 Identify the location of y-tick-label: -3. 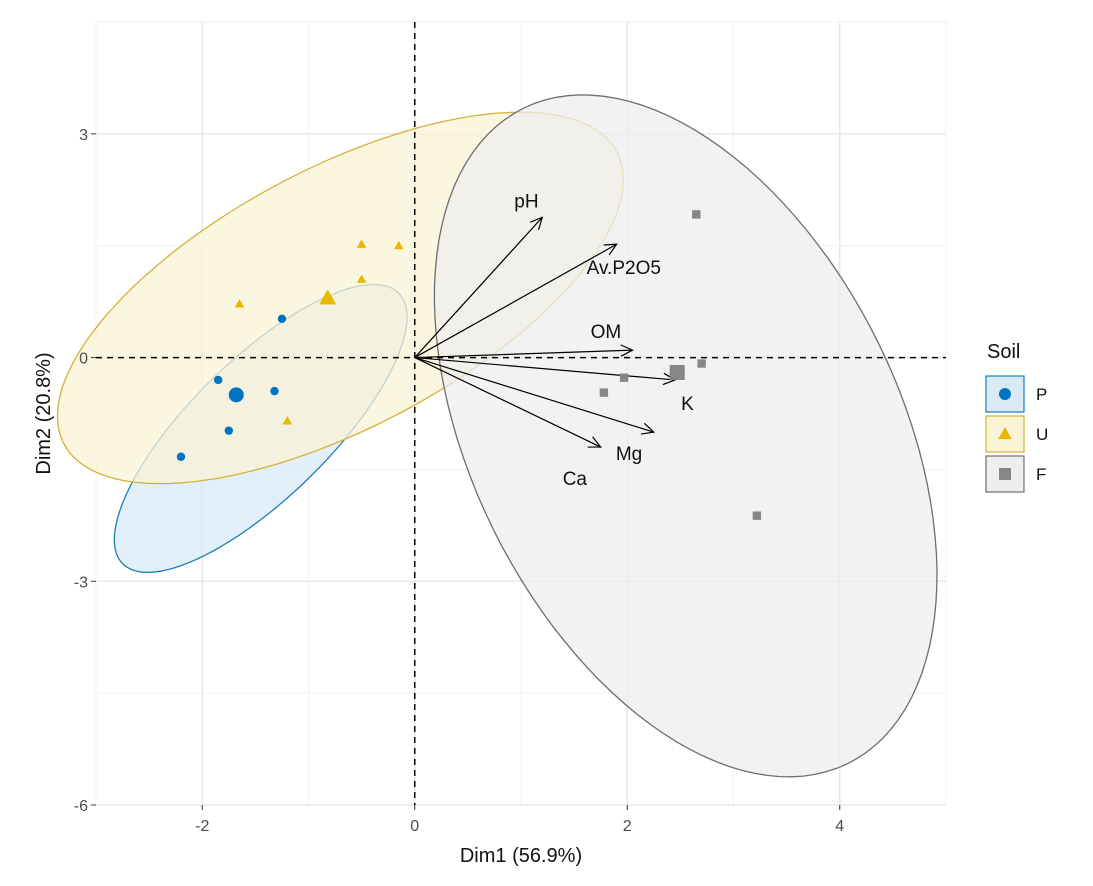
(81, 582).